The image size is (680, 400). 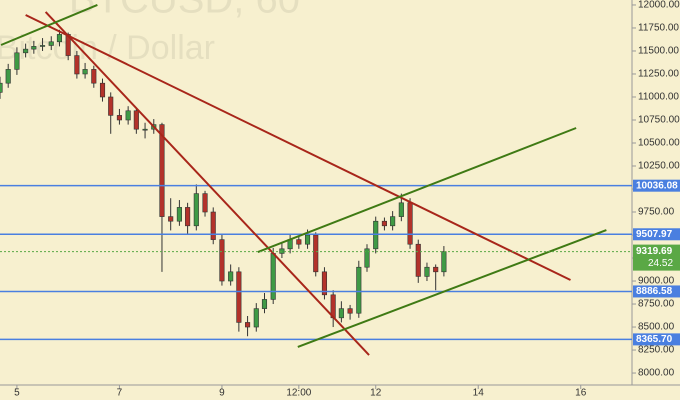 What do you see at coordinates (659, 5) in the screenshot?
I see `y-tick-label: 12000.00` at bounding box center [659, 5].